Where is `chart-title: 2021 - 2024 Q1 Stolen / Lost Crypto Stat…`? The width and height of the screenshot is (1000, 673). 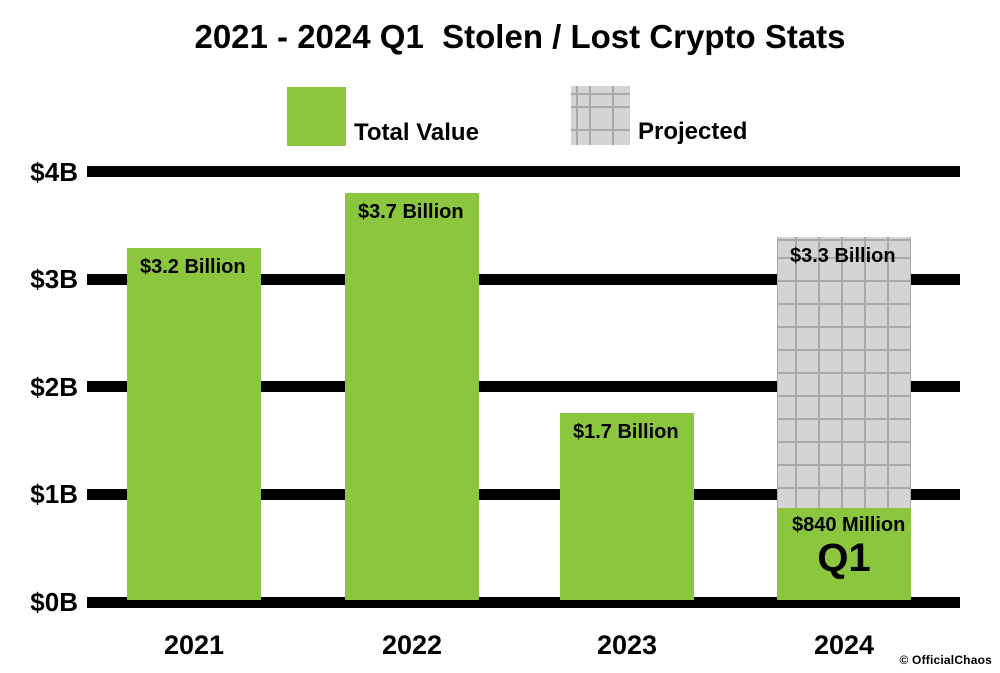 chart-title: 2021 - 2024 Q1 Stolen / Lost Crypto Stat… is located at coordinates (520, 36).